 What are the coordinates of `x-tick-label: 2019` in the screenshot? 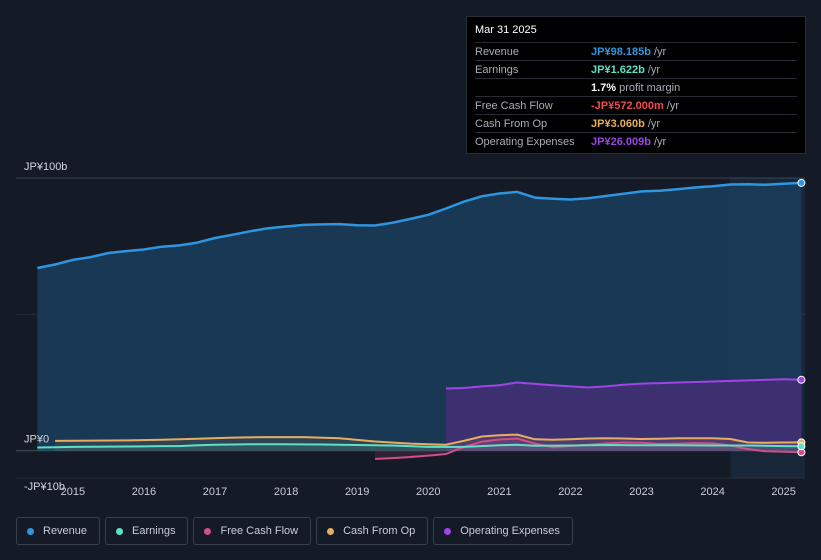 It's located at (357, 492).